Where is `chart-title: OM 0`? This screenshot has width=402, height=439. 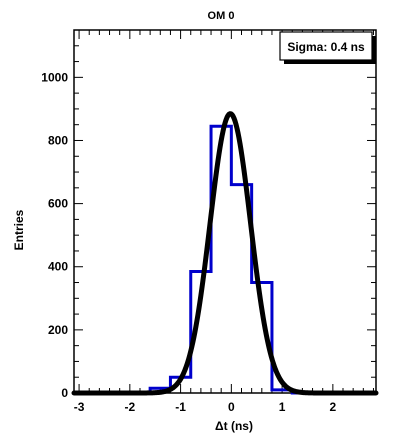
chart-title: OM 0 is located at coordinates (221, 16).